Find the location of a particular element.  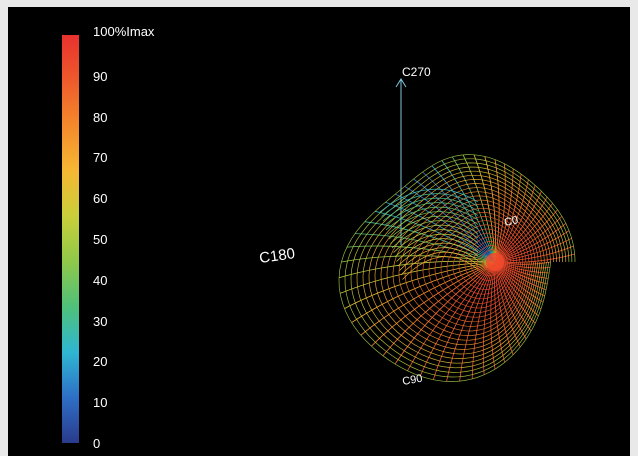

colorbar-tick-label: 20 is located at coordinates (100, 362).